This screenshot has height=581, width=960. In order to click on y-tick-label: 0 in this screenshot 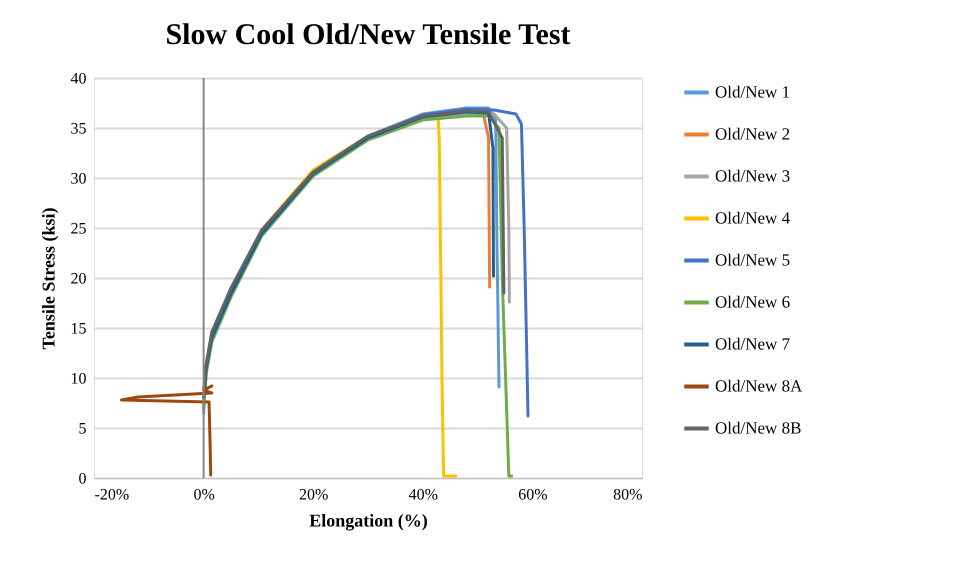, I will do `click(82, 479)`.